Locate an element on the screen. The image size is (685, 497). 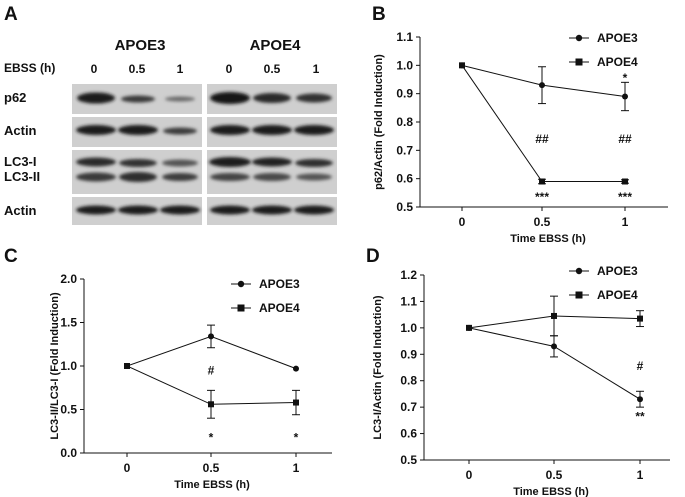
y-tick-label: 1.5 is located at coordinates (68, 323).